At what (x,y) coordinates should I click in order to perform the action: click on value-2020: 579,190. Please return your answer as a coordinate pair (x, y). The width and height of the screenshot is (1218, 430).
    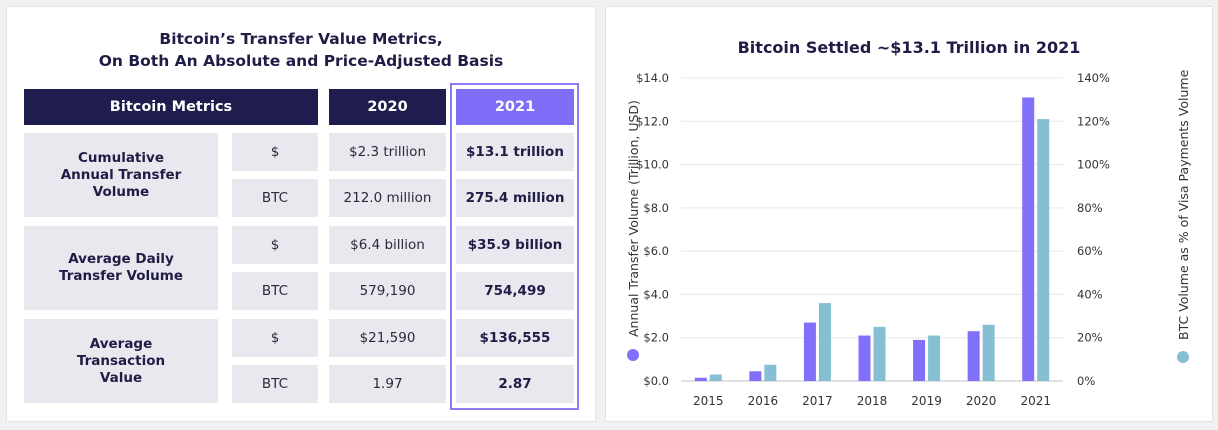
    Looking at the image, I should click on (387, 291).